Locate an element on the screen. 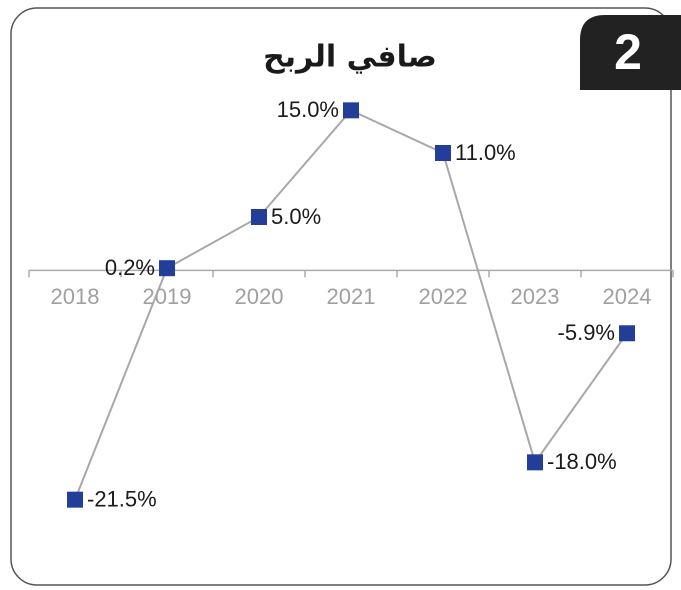 The height and width of the screenshot is (590, 681). x-tick-label: 2021 is located at coordinates (351, 296).